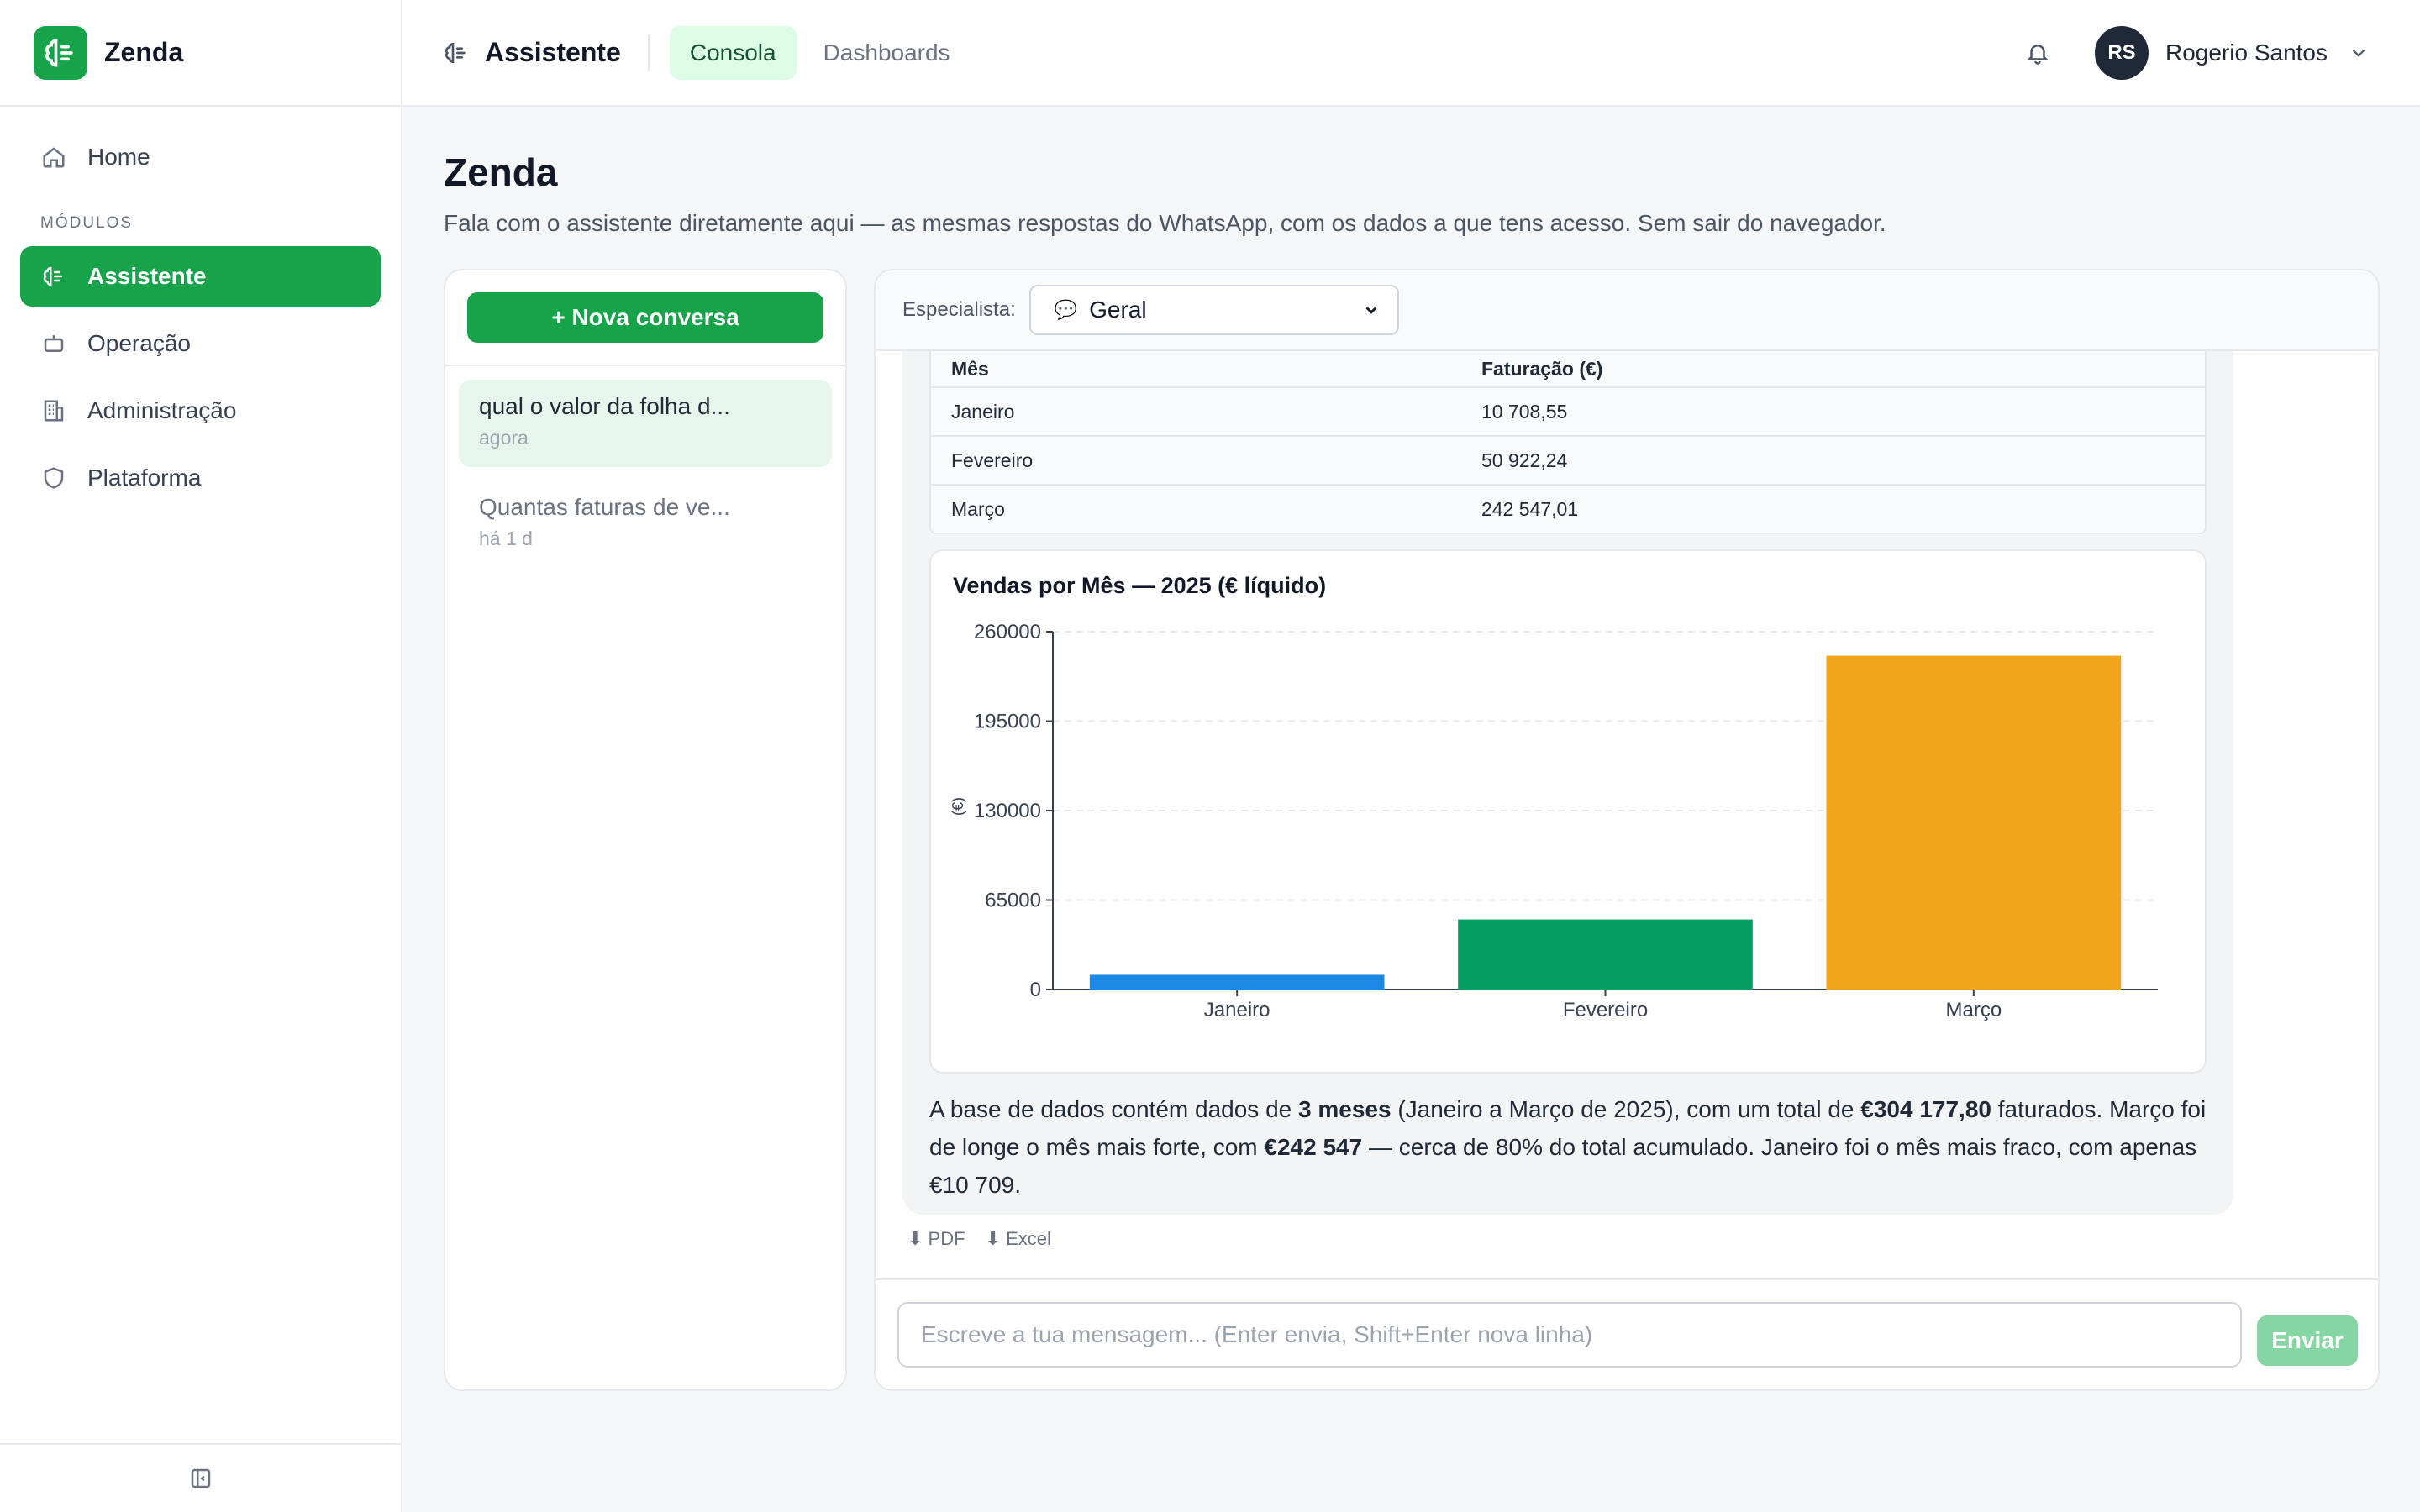 This screenshot has height=1512, width=2420. I want to click on topbar-divider, so click(648, 52).